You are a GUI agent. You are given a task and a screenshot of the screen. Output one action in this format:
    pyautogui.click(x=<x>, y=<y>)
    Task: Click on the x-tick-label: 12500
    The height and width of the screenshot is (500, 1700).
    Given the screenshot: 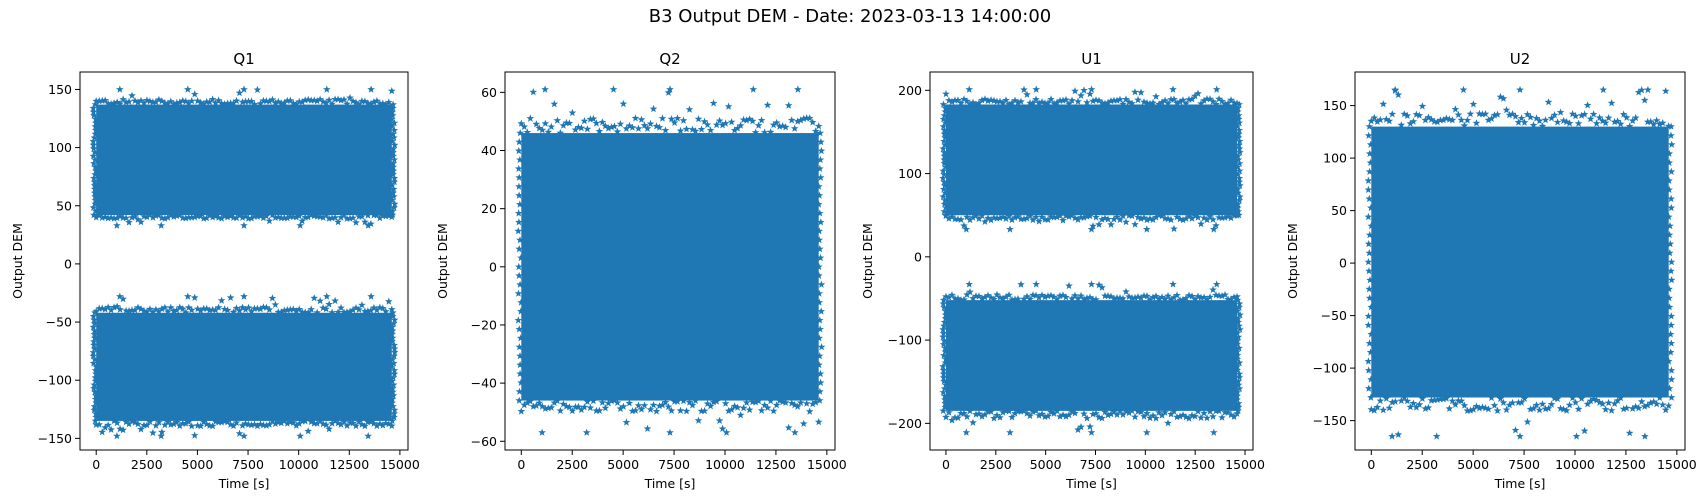 What is the action you would take?
    pyautogui.click(x=349, y=464)
    